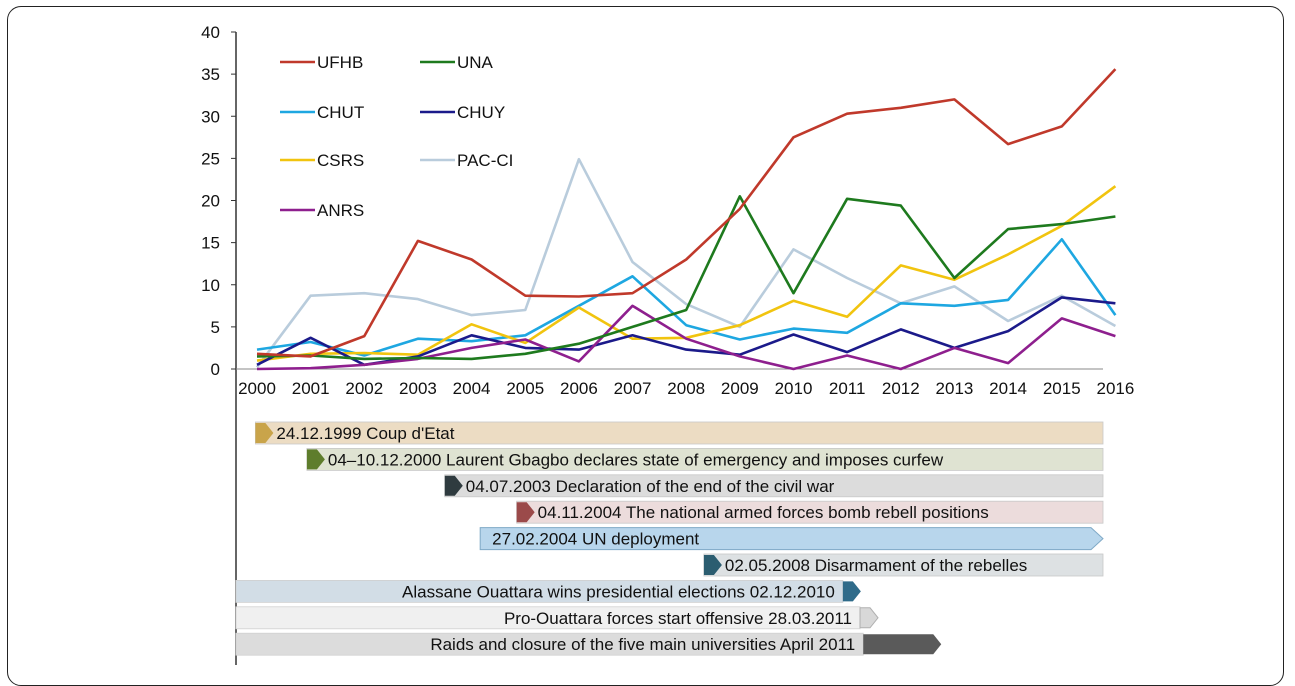 This screenshot has width=1295, height=686. I want to click on y-tick-label: 20, so click(210, 201).